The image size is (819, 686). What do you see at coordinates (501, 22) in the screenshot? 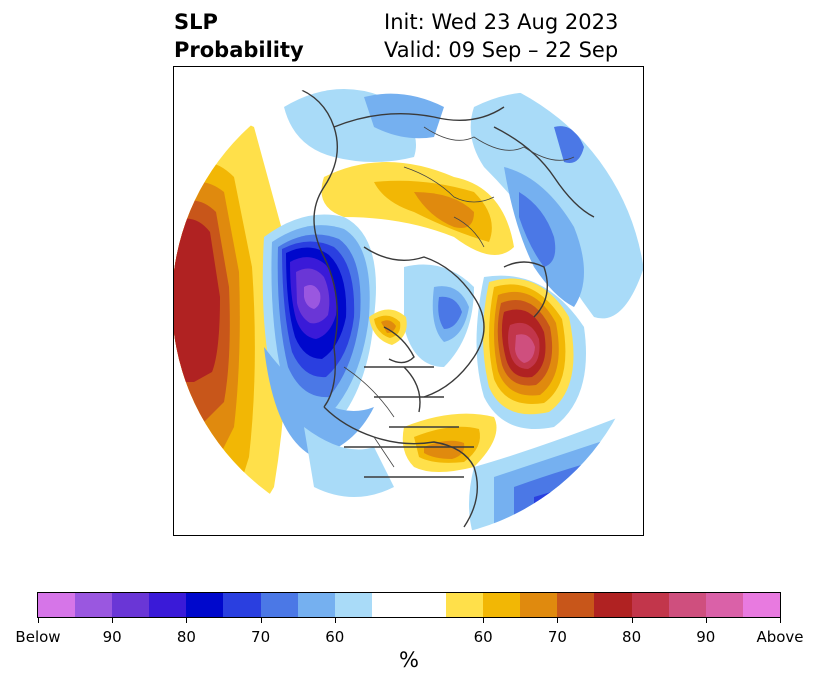
I see `init-date: Init: Wed 23 Aug 2023` at bounding box center [501, 22].